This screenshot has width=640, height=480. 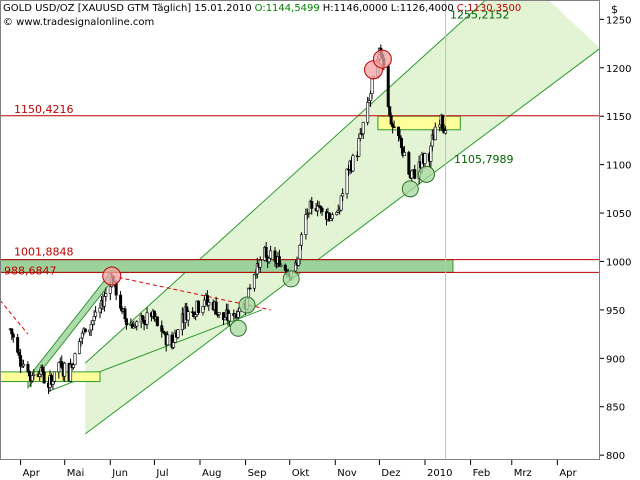 What do you see at coordinates (44, 252) in the screenshot?
I see `level-label-1001: 1001,8848` at bounding box center [44, 252].